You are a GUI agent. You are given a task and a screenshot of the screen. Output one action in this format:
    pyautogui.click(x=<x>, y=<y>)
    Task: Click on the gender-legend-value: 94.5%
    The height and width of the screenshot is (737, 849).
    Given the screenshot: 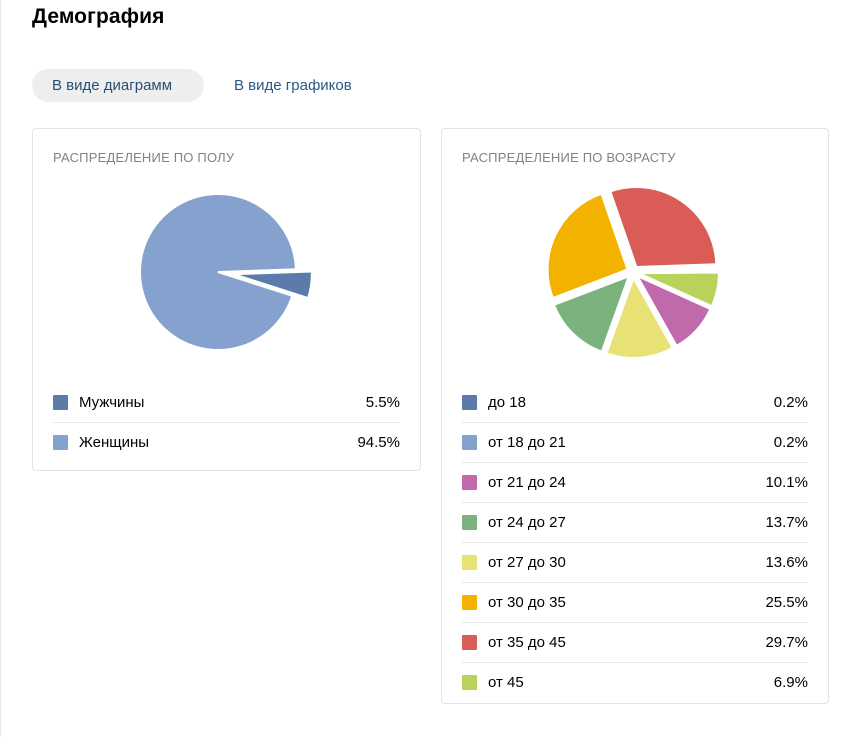 What is the action you would take?
    pyautogui.click(x=378, y=442)
    